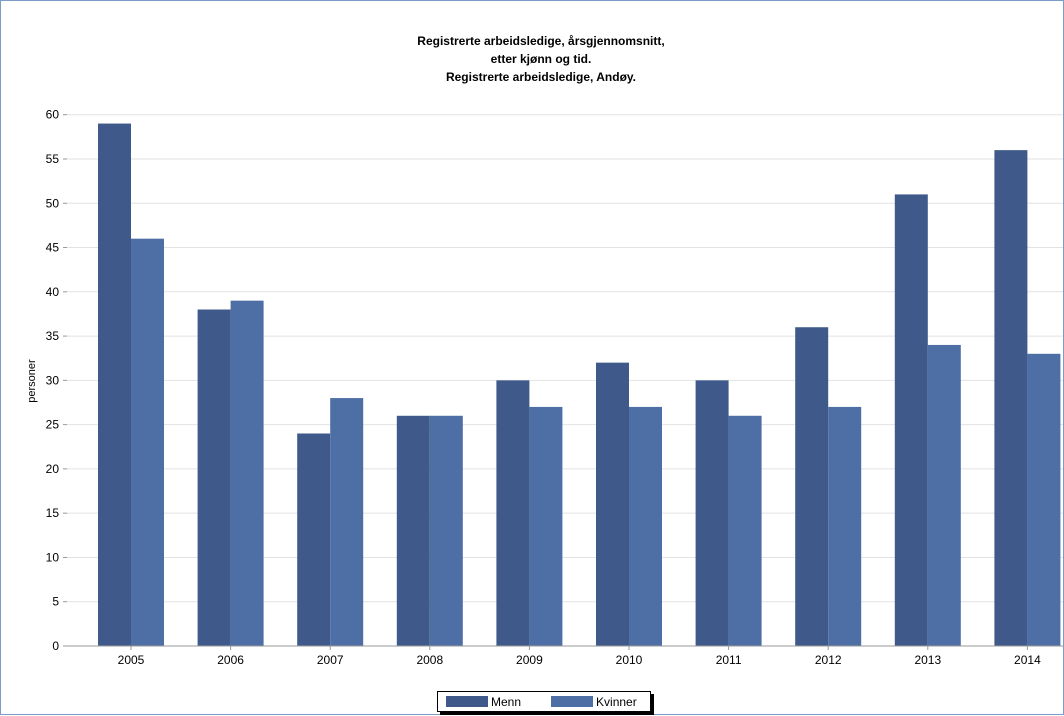 The image size is (1064, 716). Describe the element at coordinates (1011, 398) in the screenshot. I see `bar-menn-2014` at that location.